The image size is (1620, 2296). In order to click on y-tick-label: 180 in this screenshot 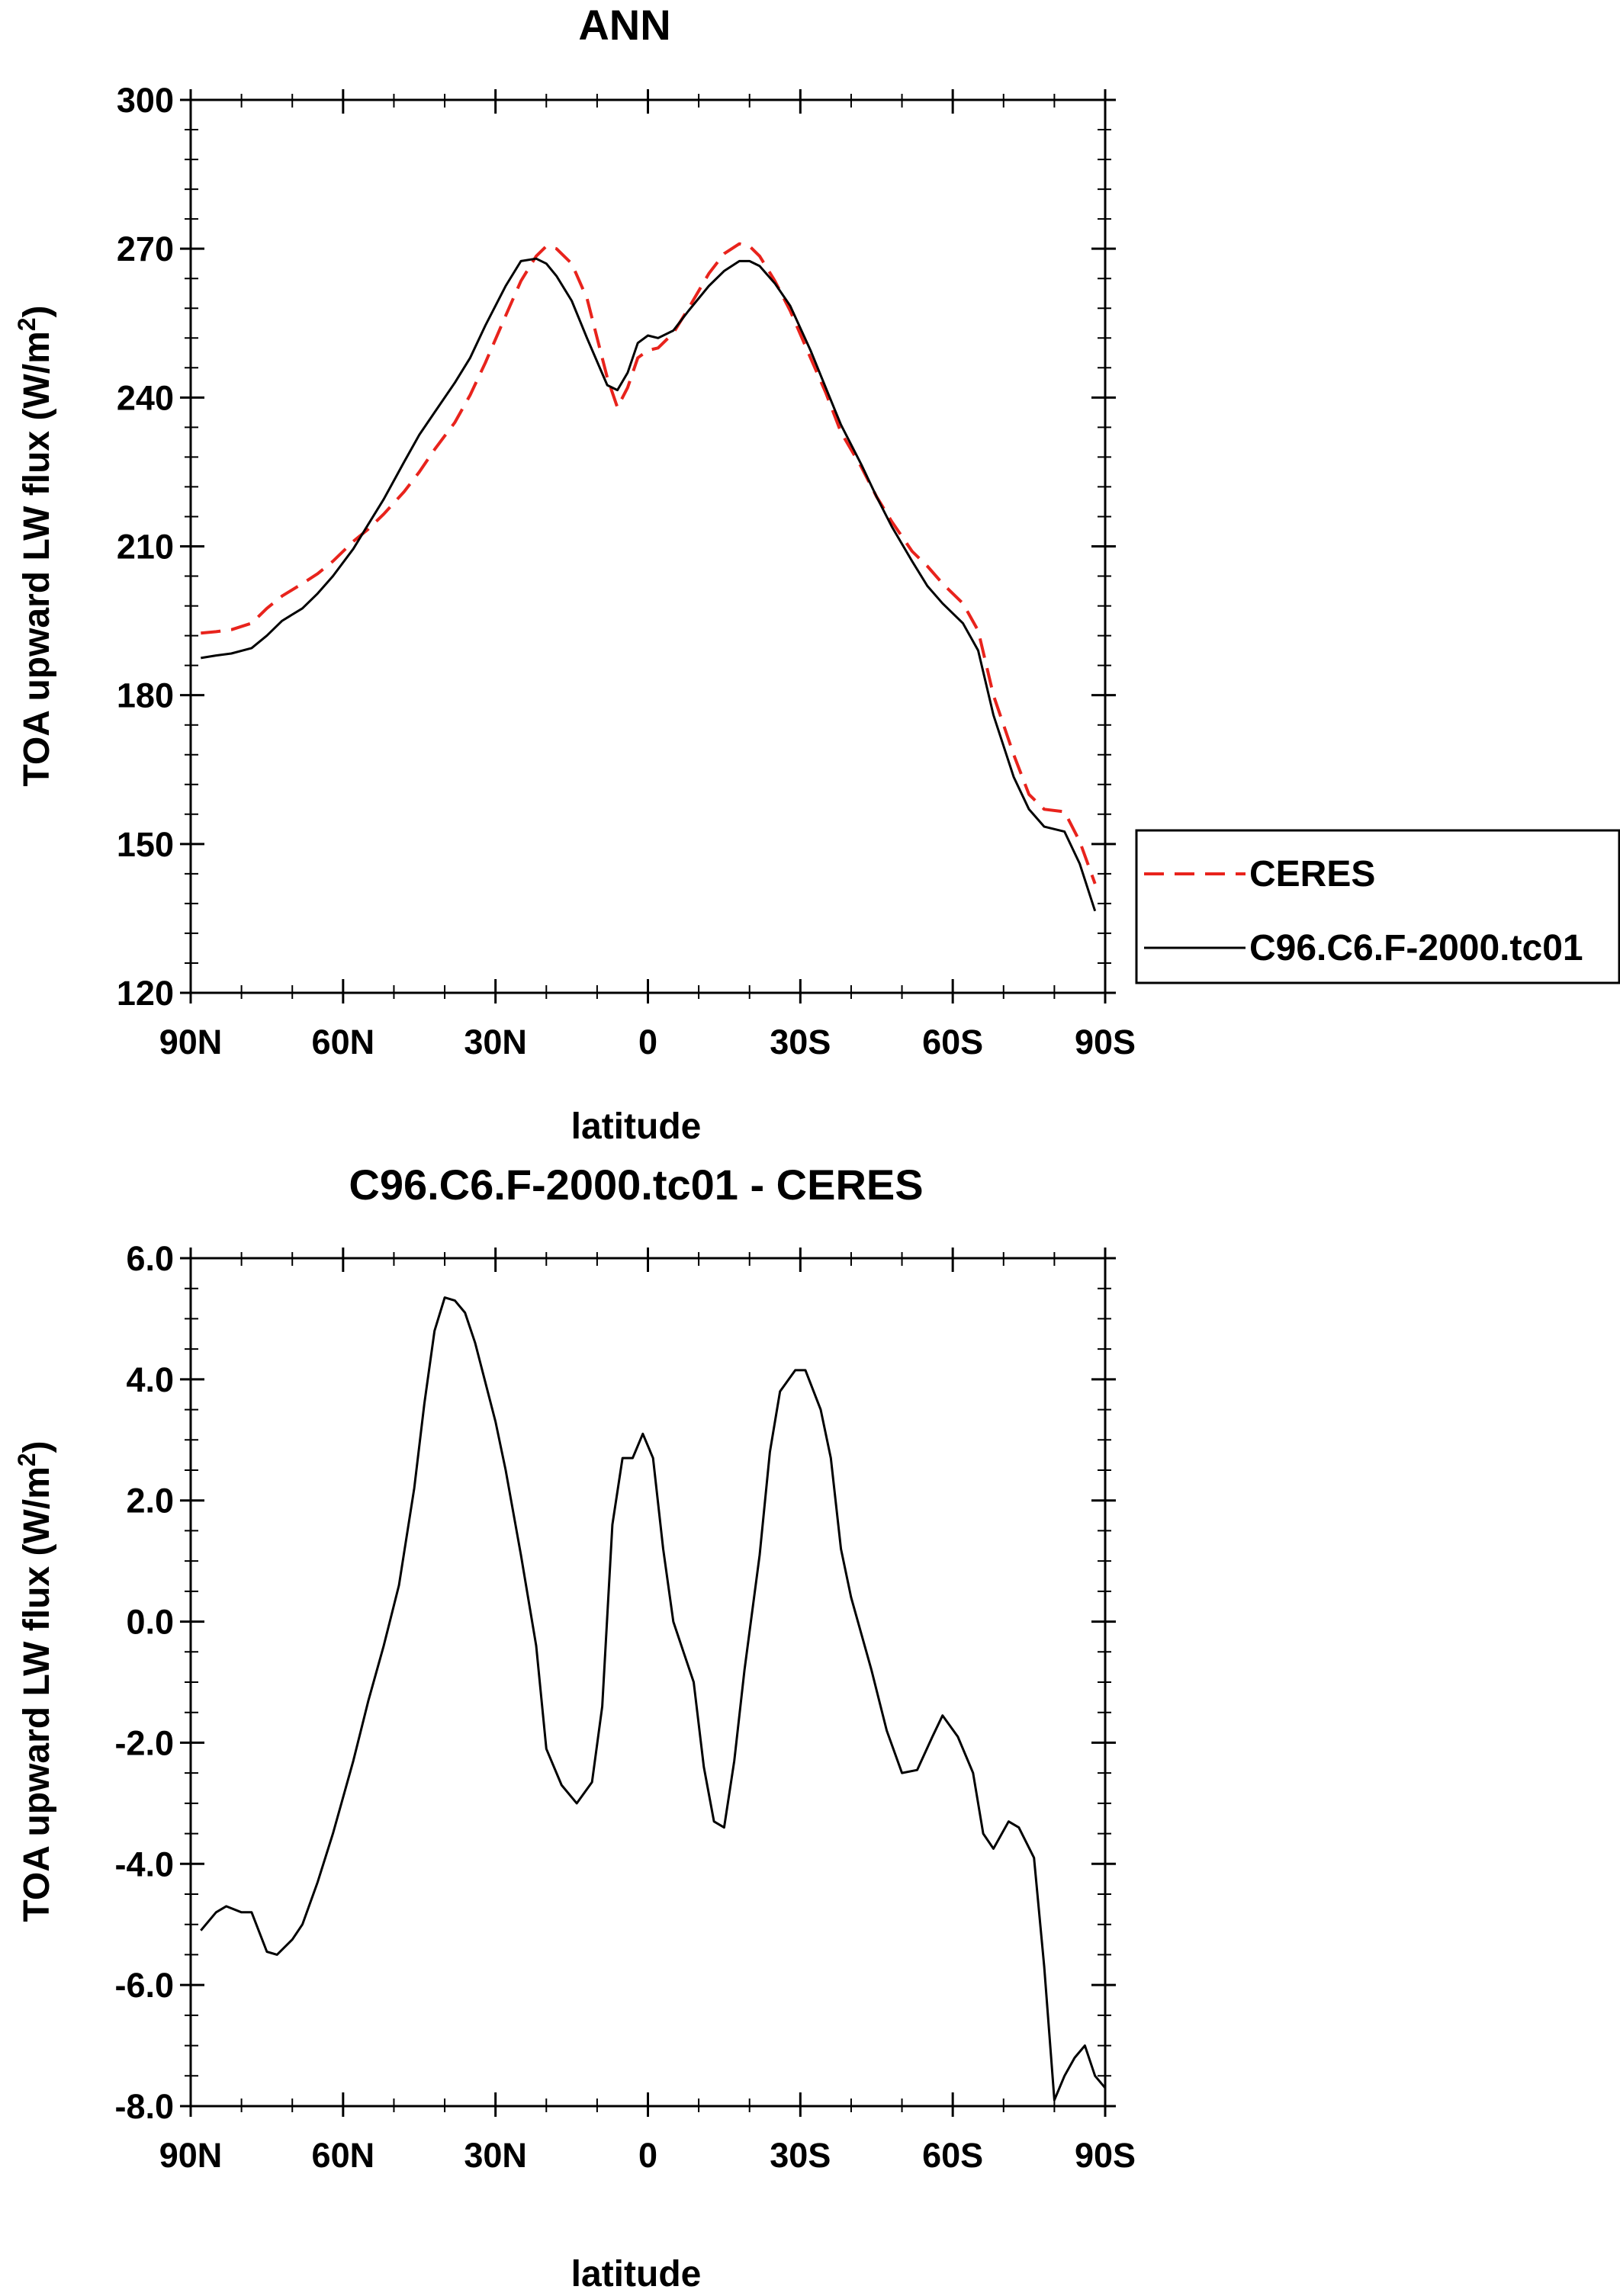, I will do `click(145, 695)`.